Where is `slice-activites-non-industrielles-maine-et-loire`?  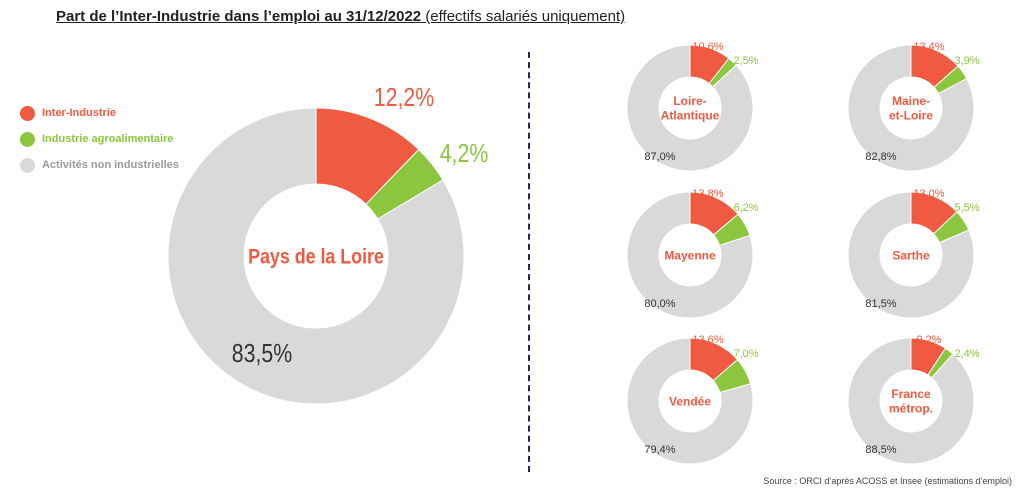
slice-activites-non-industrielles-maine-et-loire is located at coordinates (911, 108).